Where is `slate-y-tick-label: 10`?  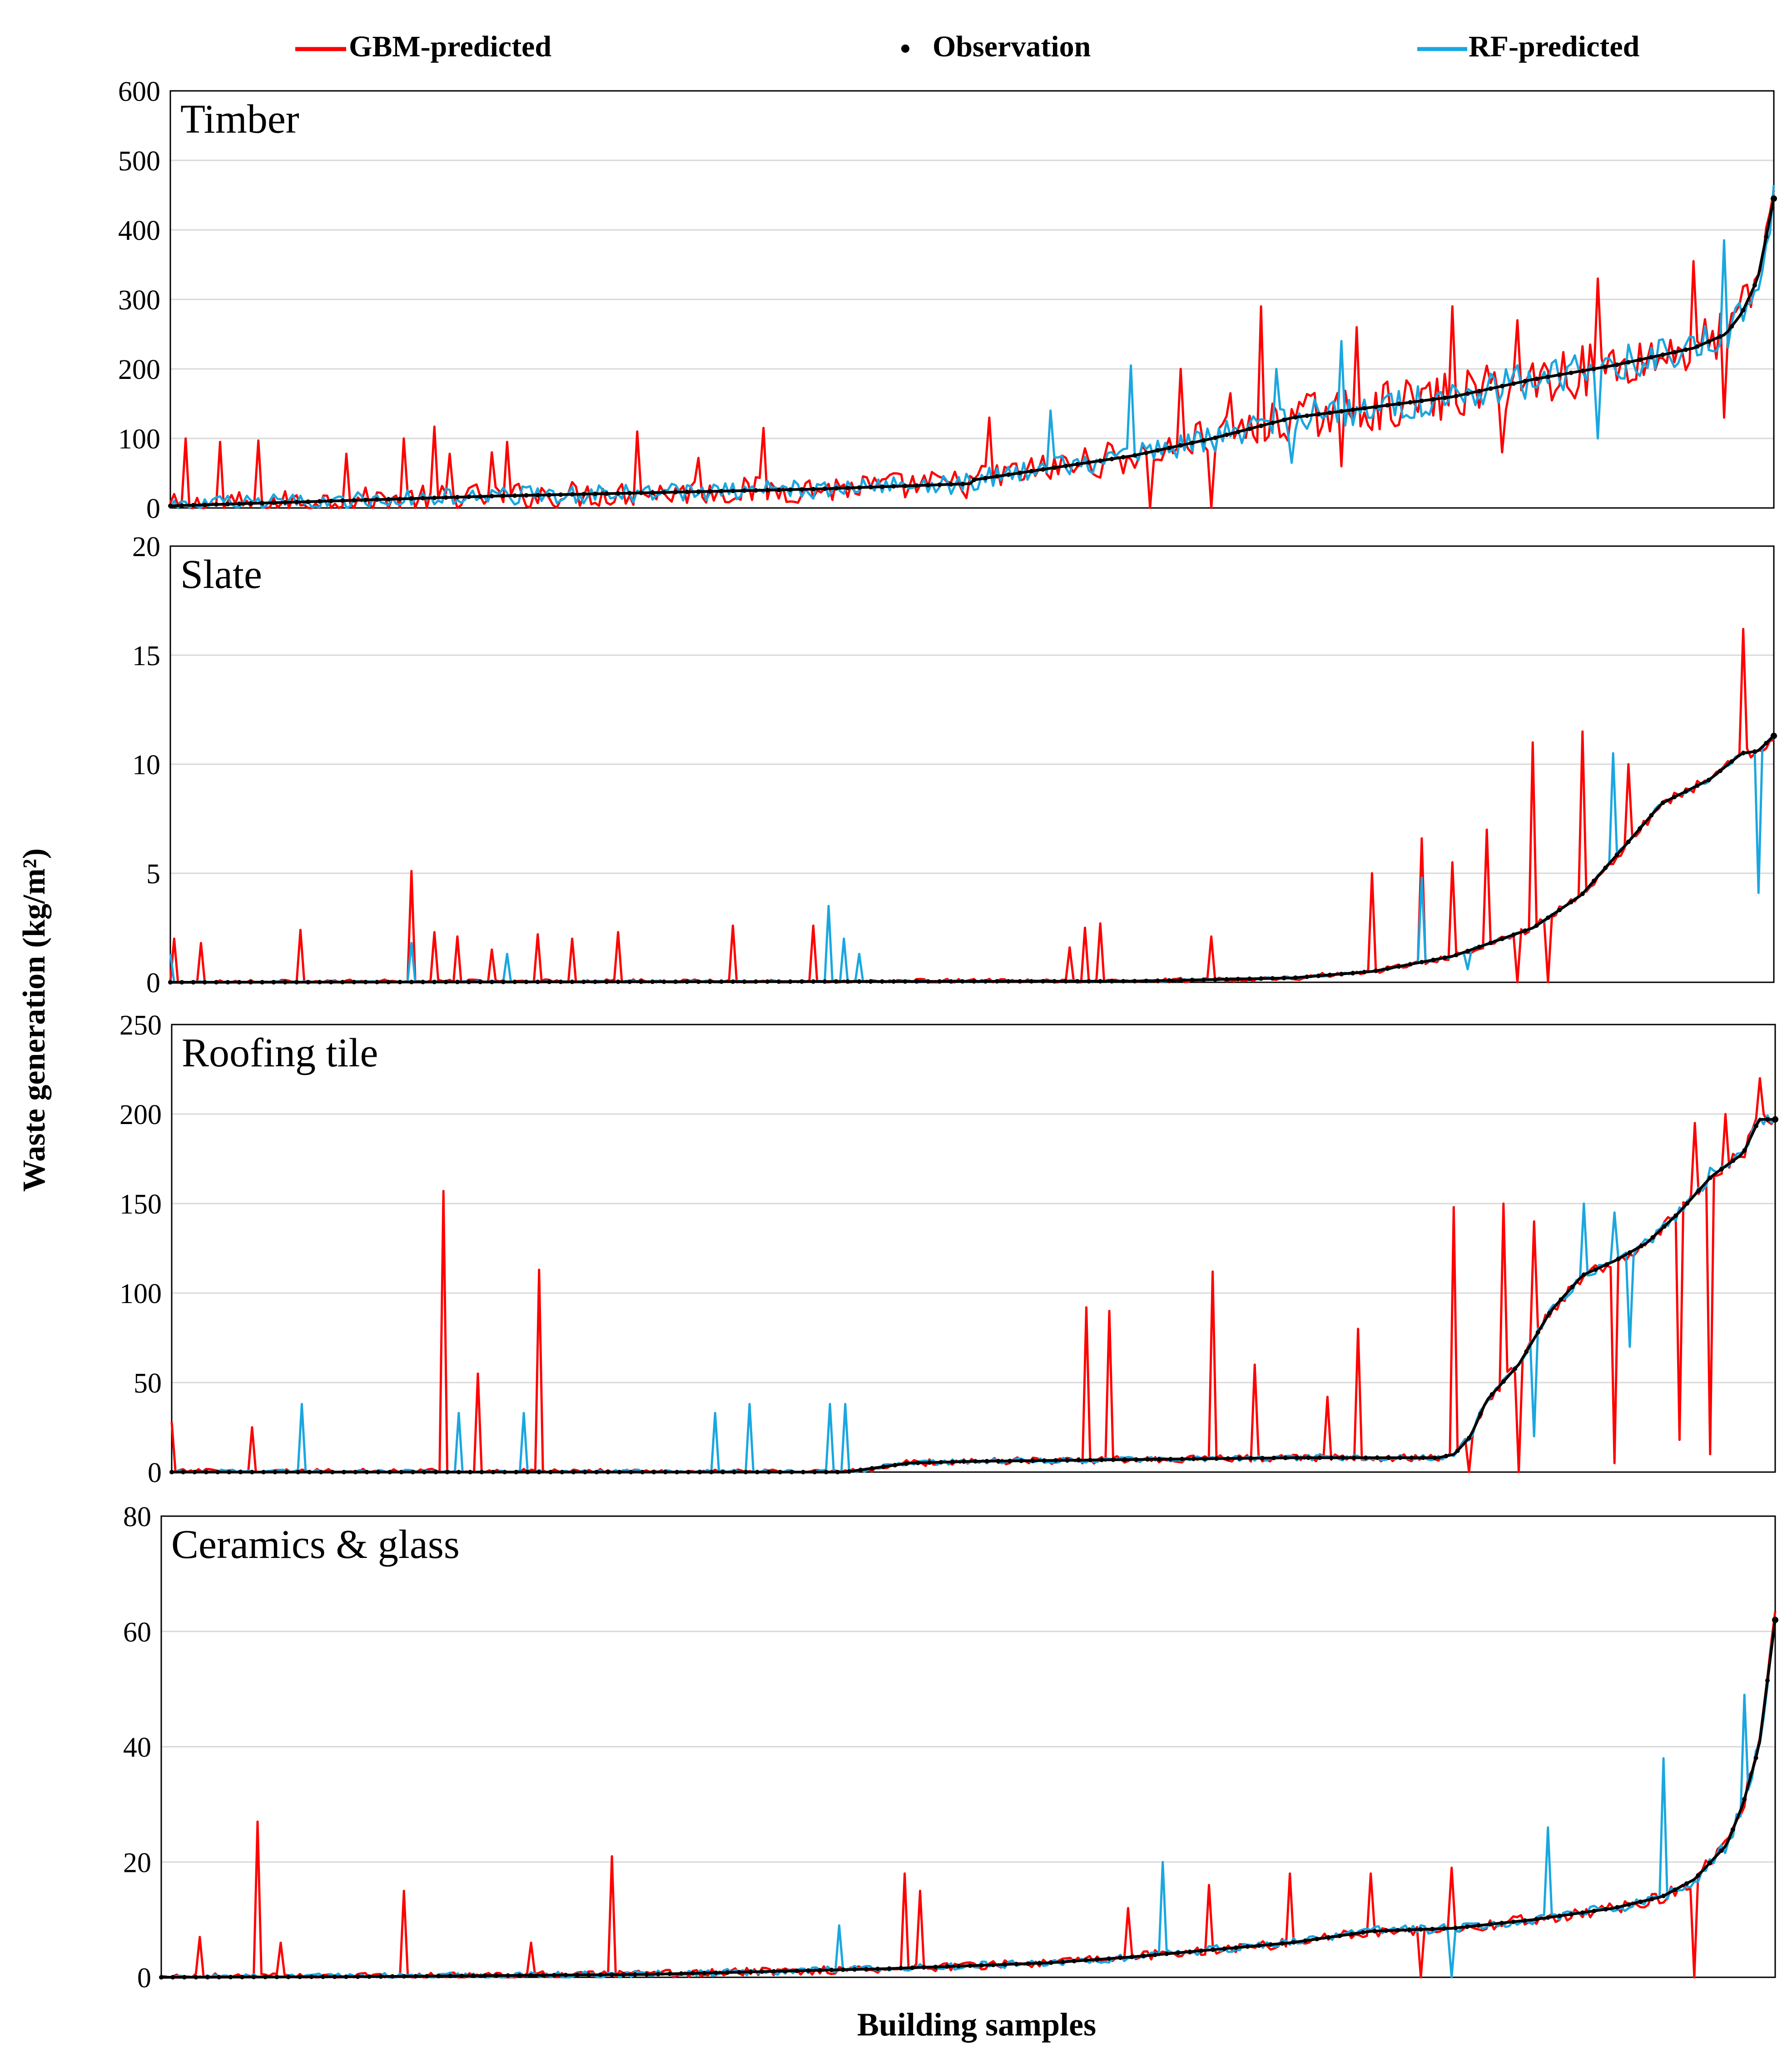 slate-y-tick-label: 10 is located at coordinates (146, 765).